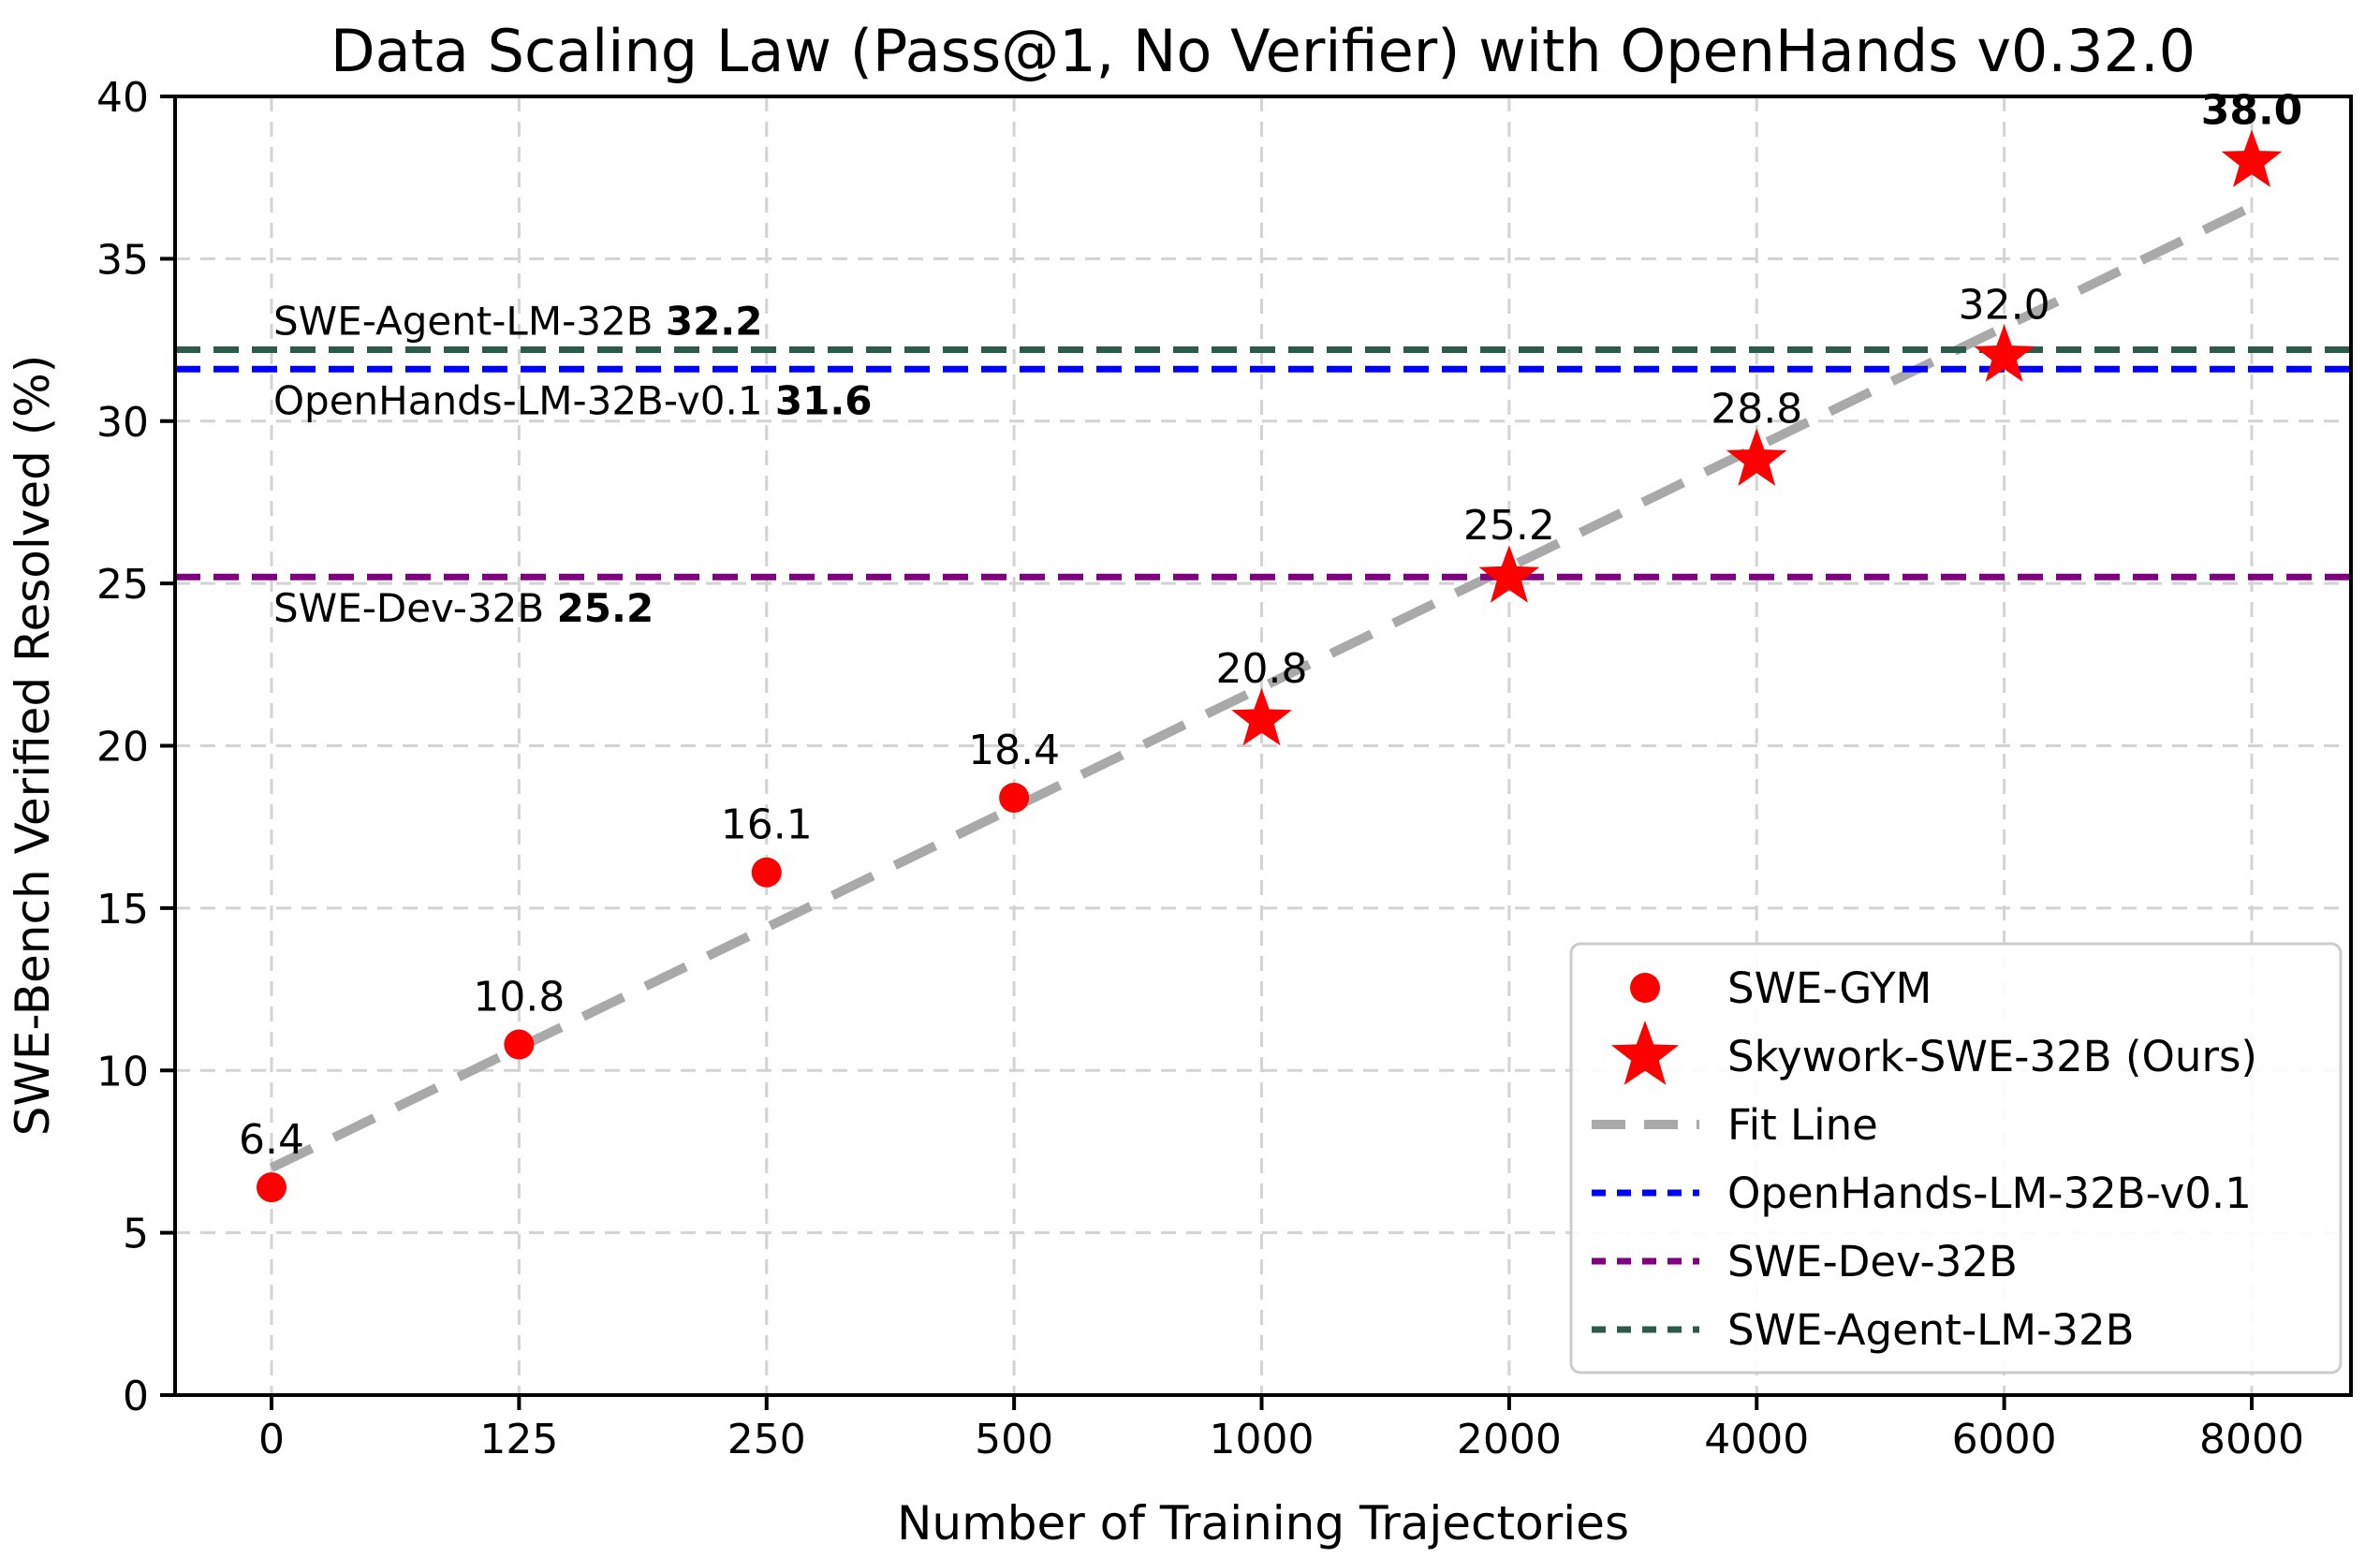 This screenshot has height=1558, width=2380. What do you see at coordinates (2004, 305) in the screenshot?
I see `point-label-32.0: 32.0` at bounding box center [2004, 305].